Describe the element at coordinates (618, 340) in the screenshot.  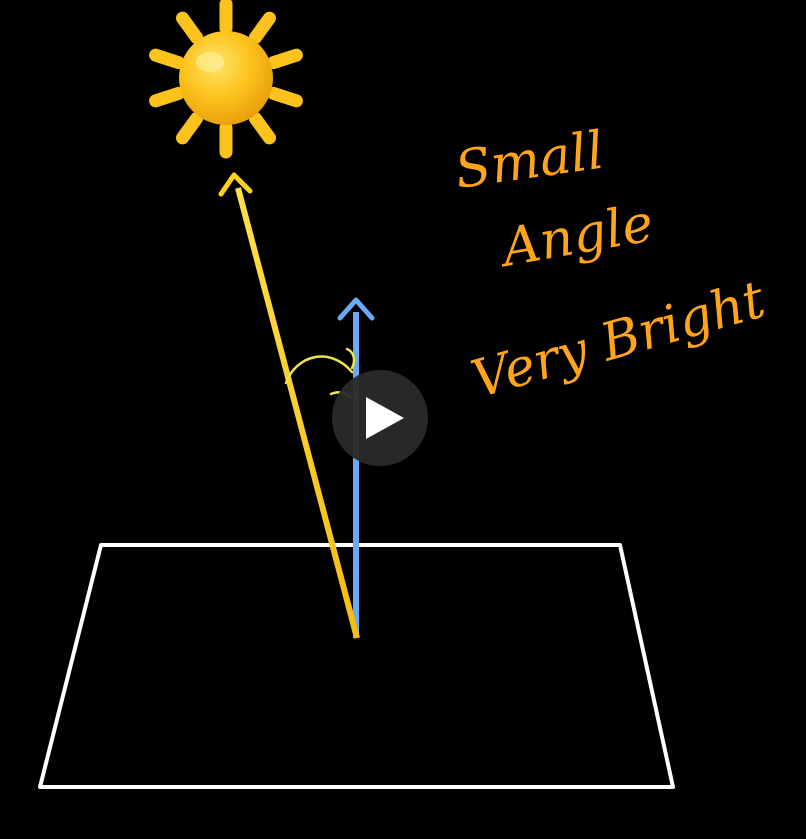
I see `annotation-line-very-bright: Very Bright` at that location.